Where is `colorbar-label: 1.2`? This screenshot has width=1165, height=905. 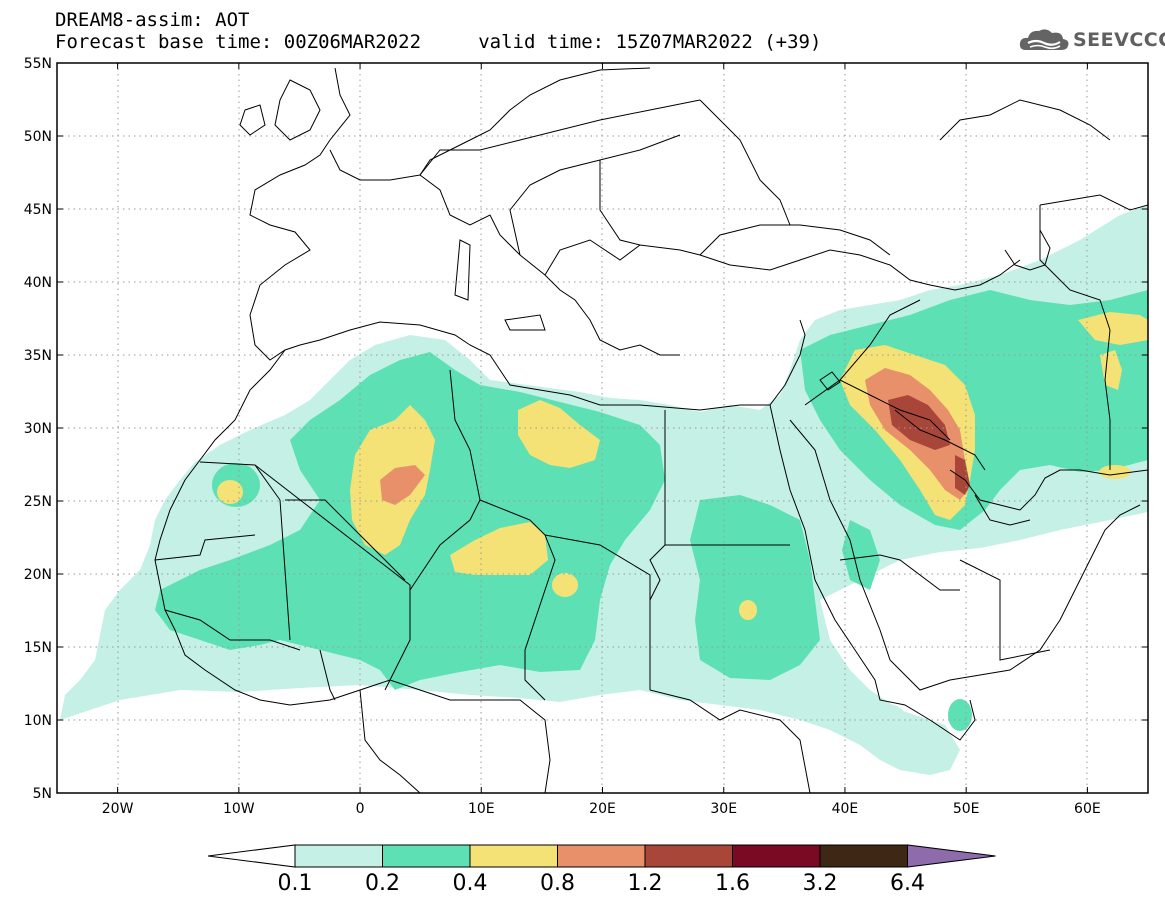
colorbar-label: 1.2 is located at coordinates (645, 883).